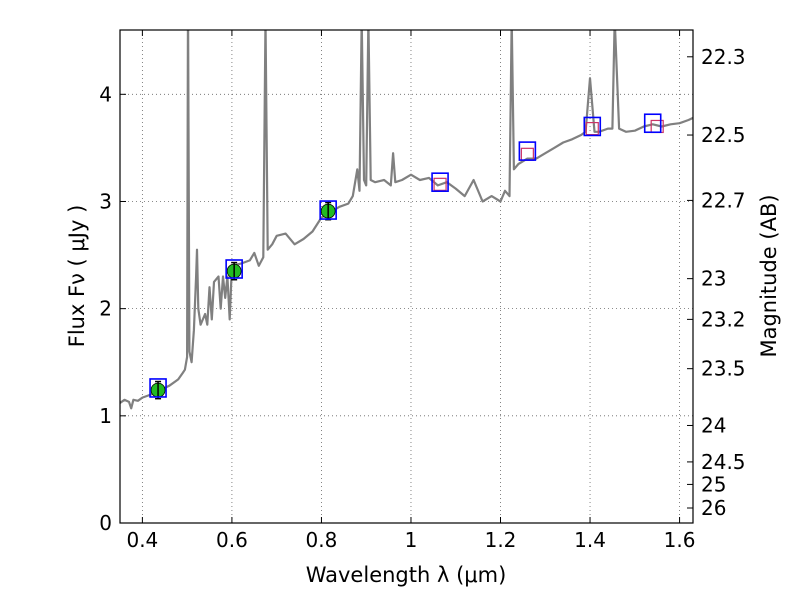 The width and height of the screenshot is (800, 600). Describe the element at coordinates (590, 540) in the screenshot. I see `x-tick-label: 1.4` at that location.